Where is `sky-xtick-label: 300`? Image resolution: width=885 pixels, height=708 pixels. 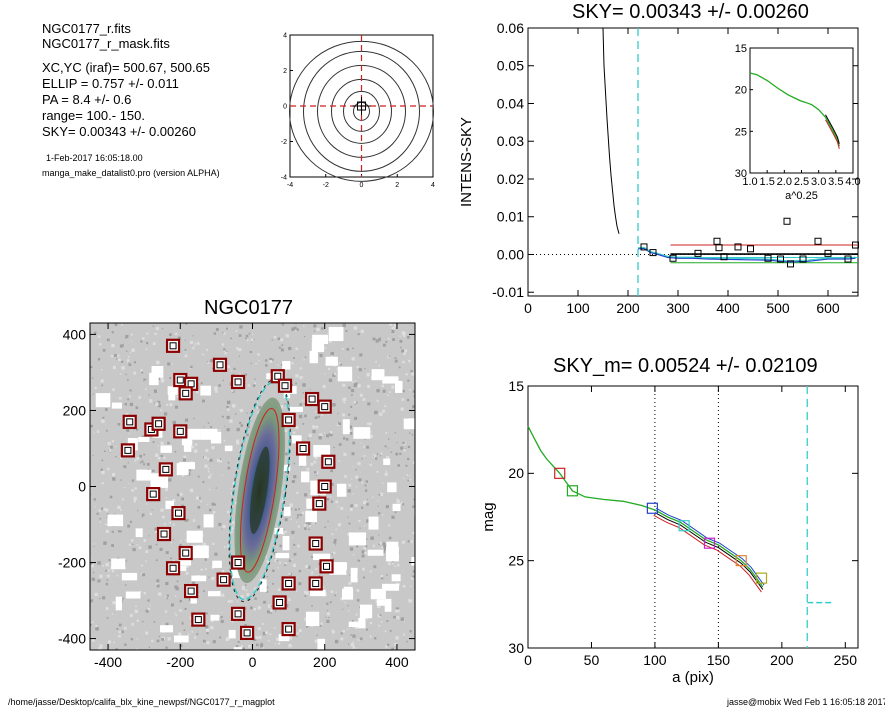
sky-xtick-label: 300 is located at coordinates (678, 308).